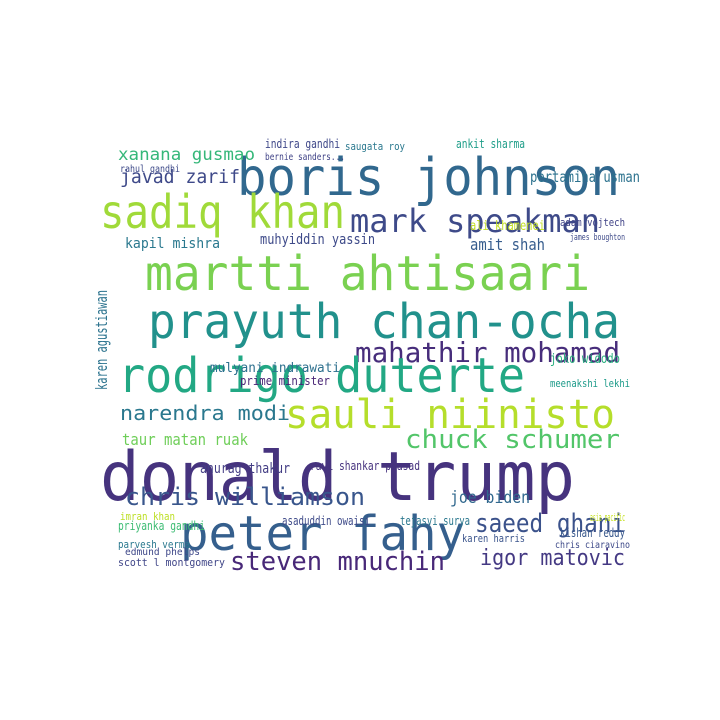 The width and height of the screenshot is (720, 720). Describe the element at coordinates (185, 439) in the screenshot. I see `word: taur matan ruak` at that location.